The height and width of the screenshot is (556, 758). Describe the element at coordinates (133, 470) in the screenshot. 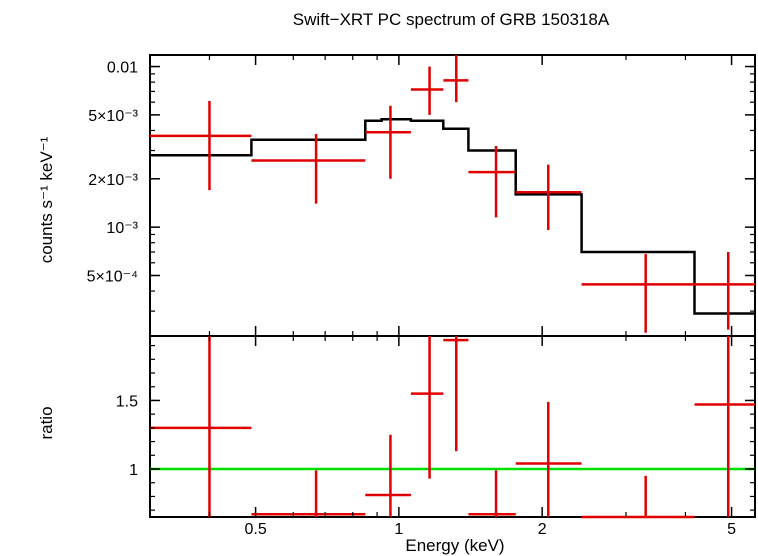

I see `y-tick-label: 1` at that location.